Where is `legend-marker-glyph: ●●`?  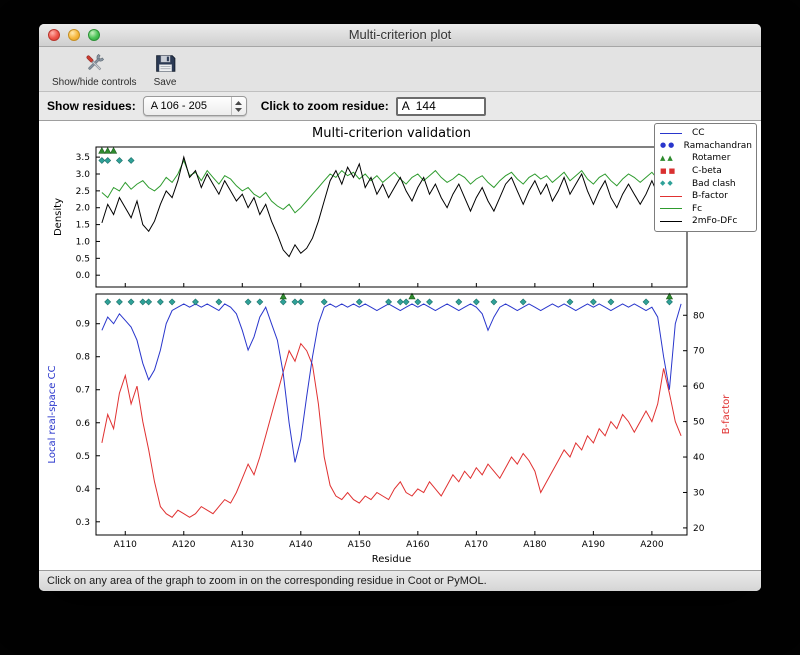 legend-marker-glyph: ●● is located at coordinates (668, 145).